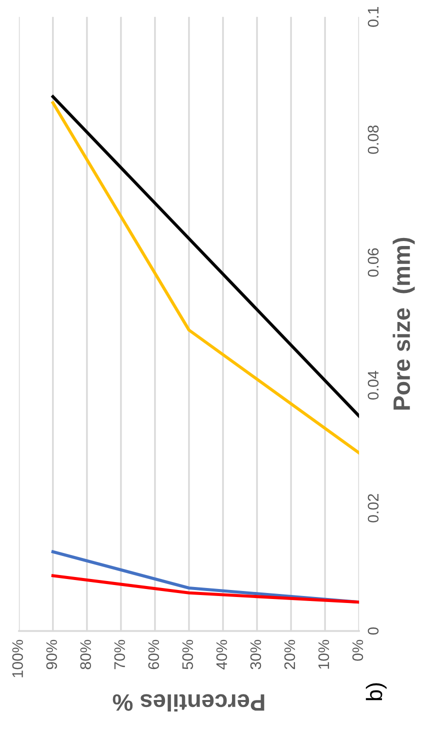 This screenshot has width=430, height=732. Describe the element at coordinates (18, 659) in the screenshot. I see `x-tick-label: 100%` at that location.